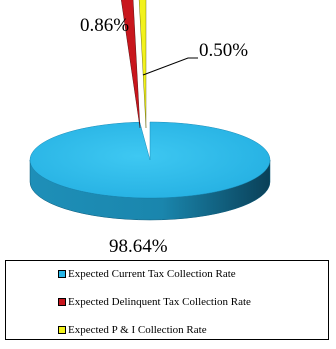  What do you see at coordinates (62, 274) in the screenshot?
I see `legend-swatch-current-tax` at bounding box center [62, 274].